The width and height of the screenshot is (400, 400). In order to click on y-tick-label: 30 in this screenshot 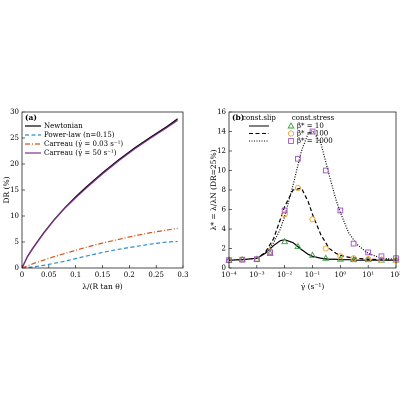, I will do `click(14, 112)`.